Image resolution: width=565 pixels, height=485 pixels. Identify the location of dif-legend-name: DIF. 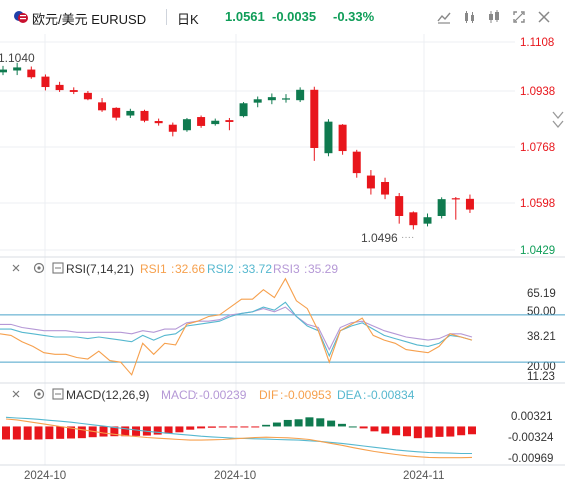
(268, 395).